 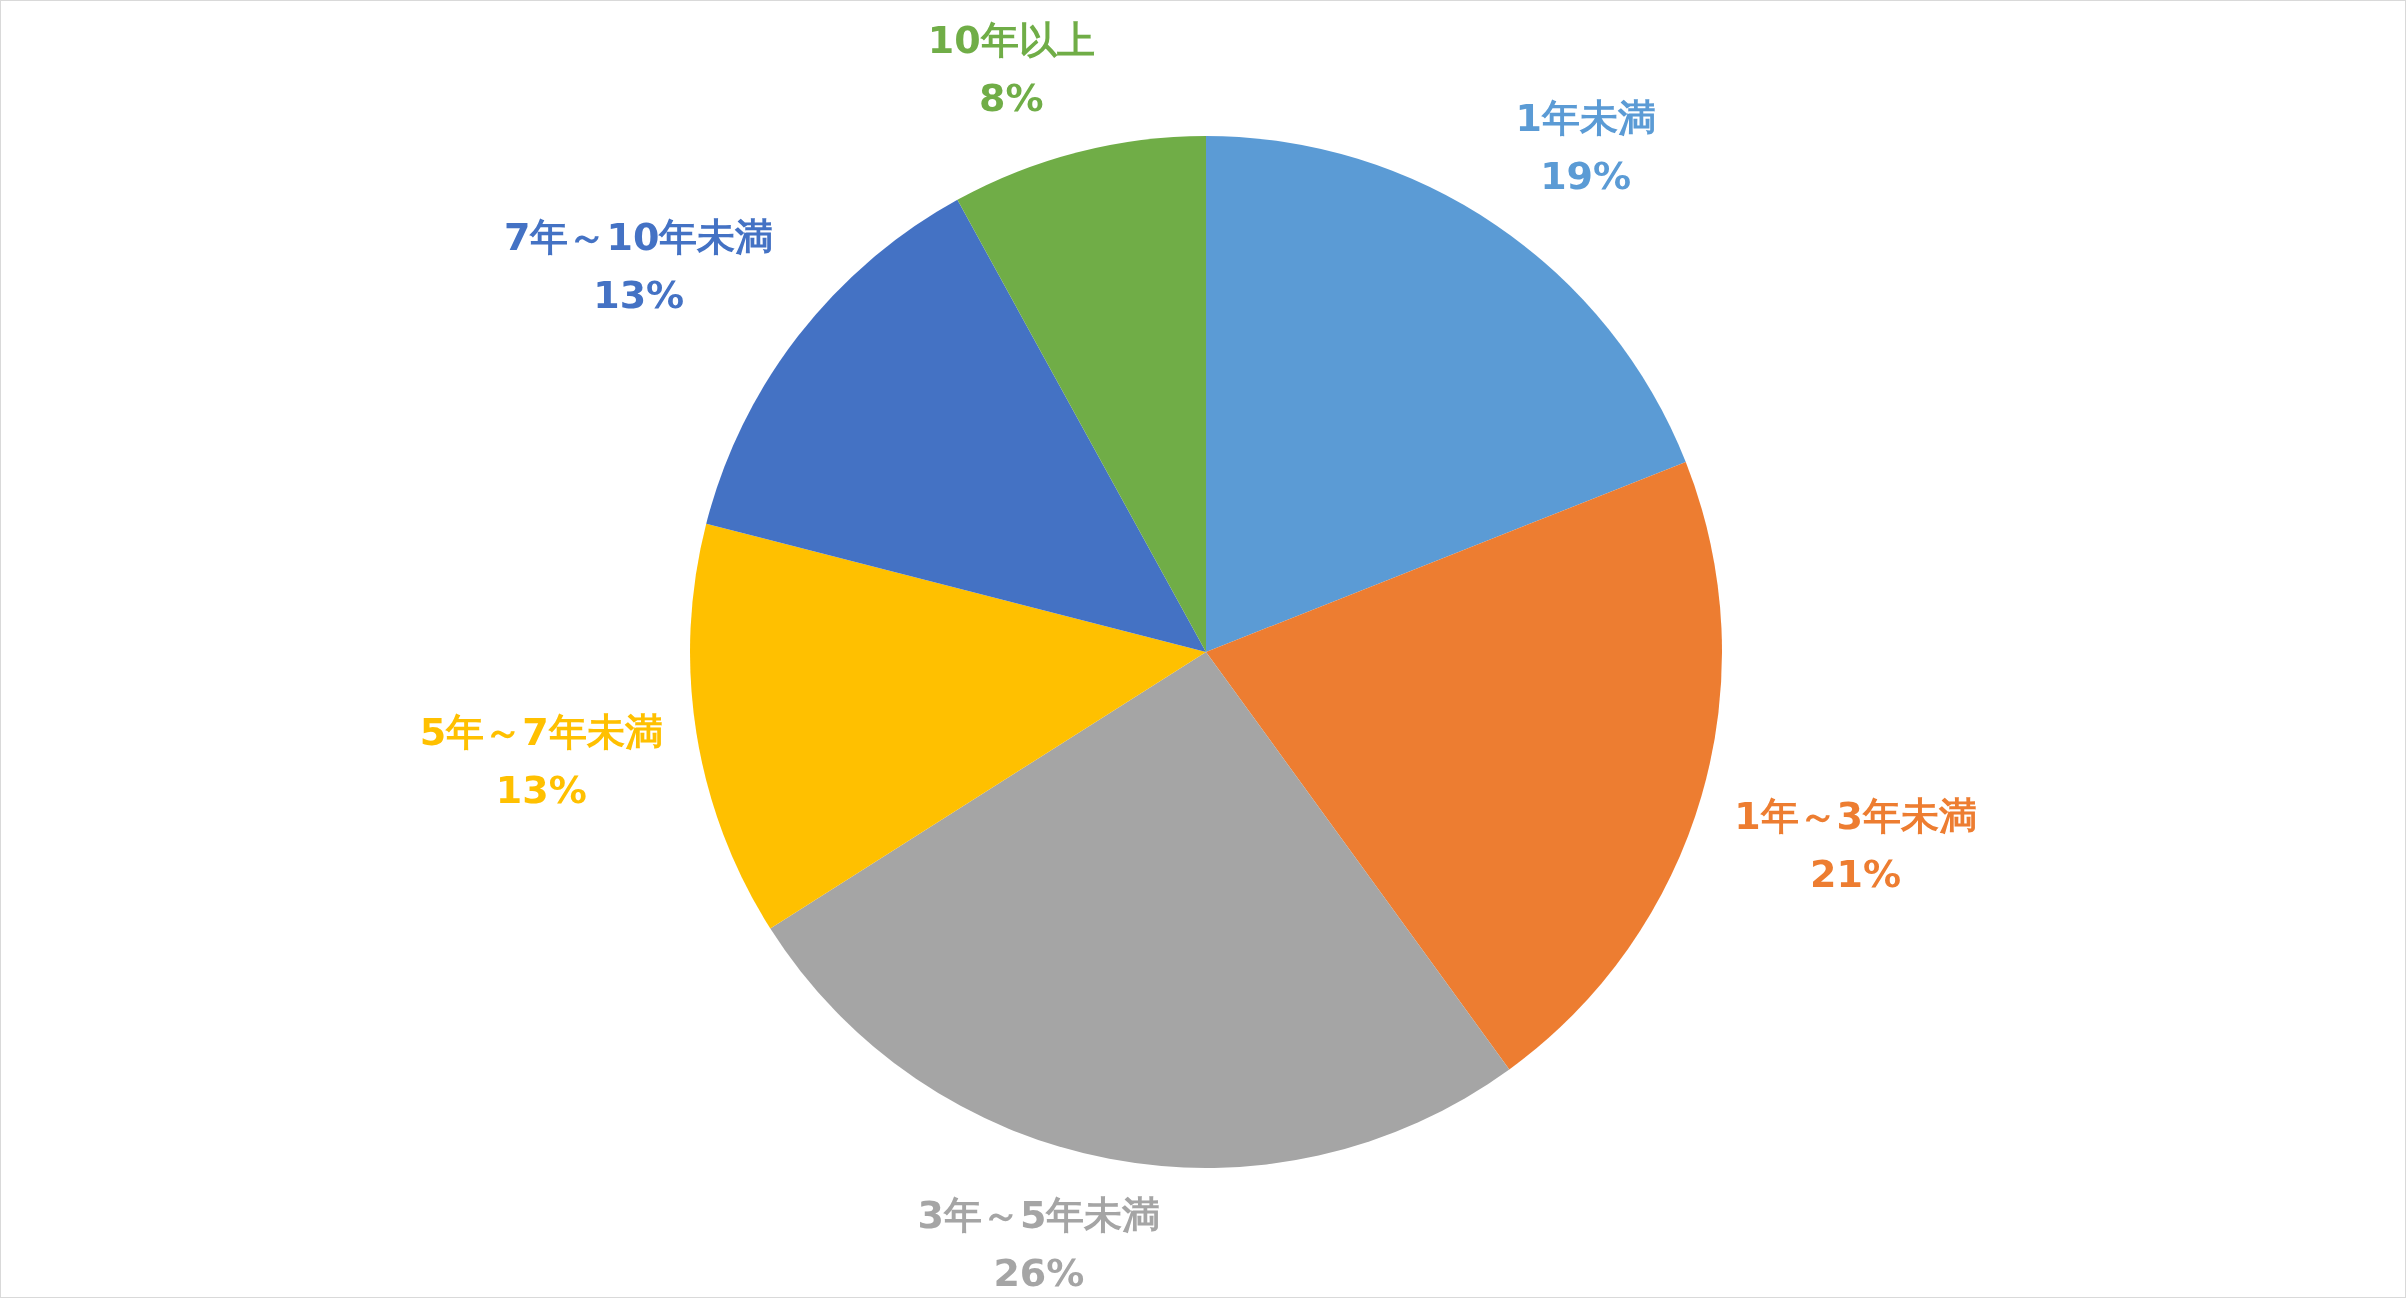 What do you see at coordinates (1039, 1272) in the screenshot?
I see `data-label: 26%` at bounding box center [1039, 1272].